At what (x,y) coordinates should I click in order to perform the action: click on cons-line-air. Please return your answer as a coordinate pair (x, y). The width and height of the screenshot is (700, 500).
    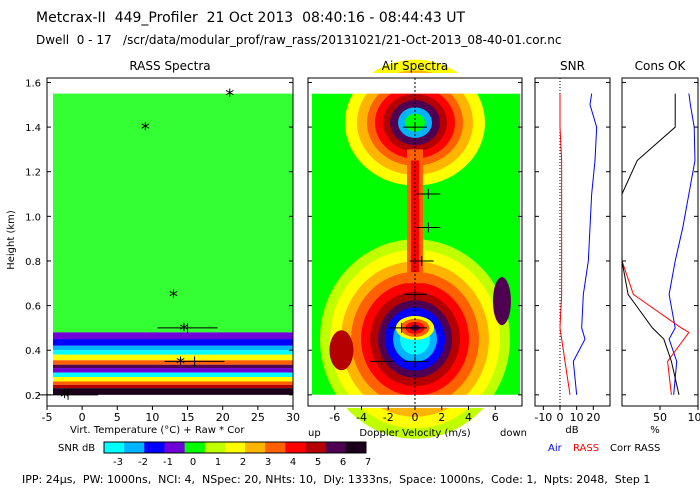
    Looking at the image, I should click on (682, 244).